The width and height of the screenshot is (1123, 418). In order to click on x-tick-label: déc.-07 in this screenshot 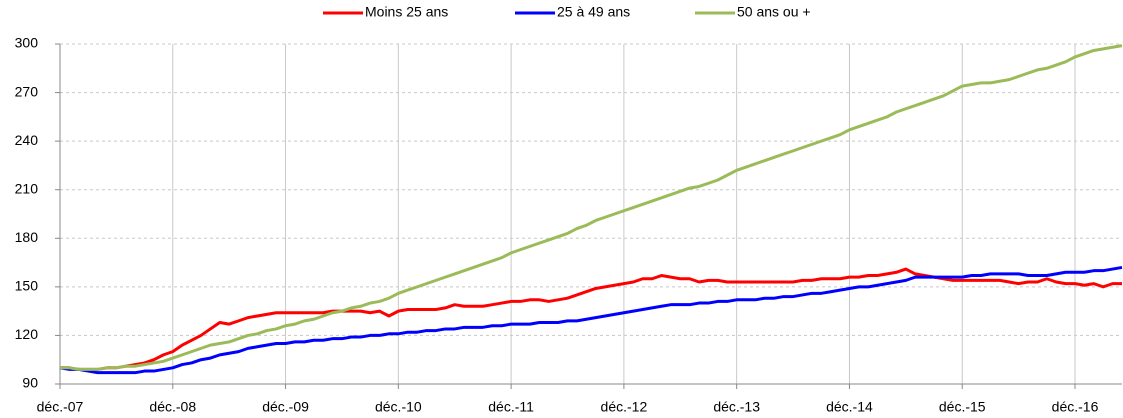, I will do `click(60, 407)`.